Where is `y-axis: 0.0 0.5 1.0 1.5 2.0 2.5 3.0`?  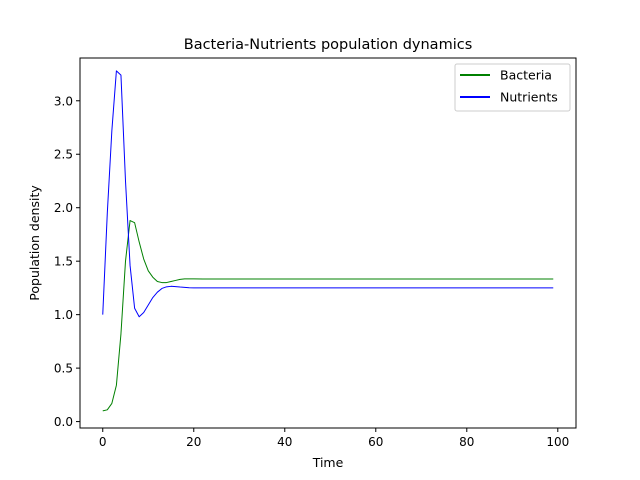
y-axis: 0.0 0.5 1.0 1.5 2.0 2.5 3.0 is located at coordinates (67, 261).